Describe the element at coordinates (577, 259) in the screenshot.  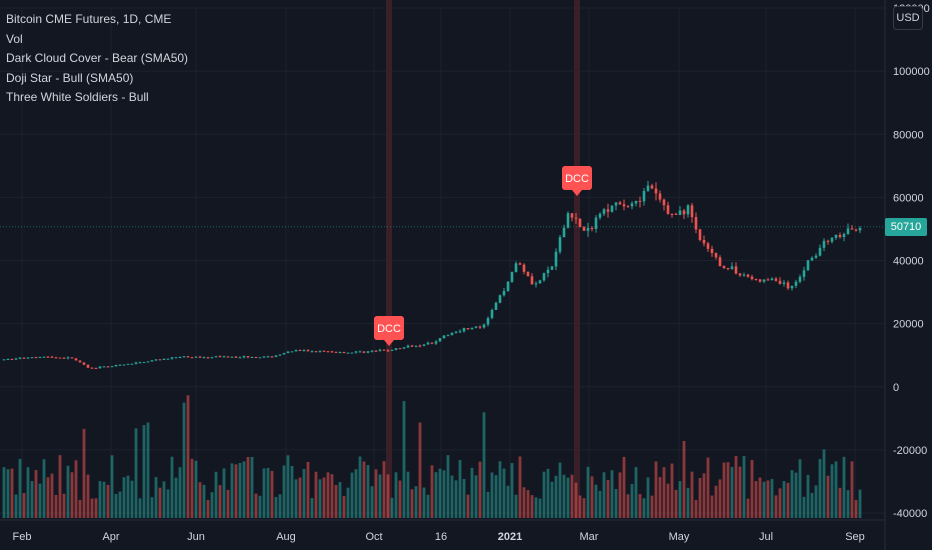
I see `pattern-band` at that location.